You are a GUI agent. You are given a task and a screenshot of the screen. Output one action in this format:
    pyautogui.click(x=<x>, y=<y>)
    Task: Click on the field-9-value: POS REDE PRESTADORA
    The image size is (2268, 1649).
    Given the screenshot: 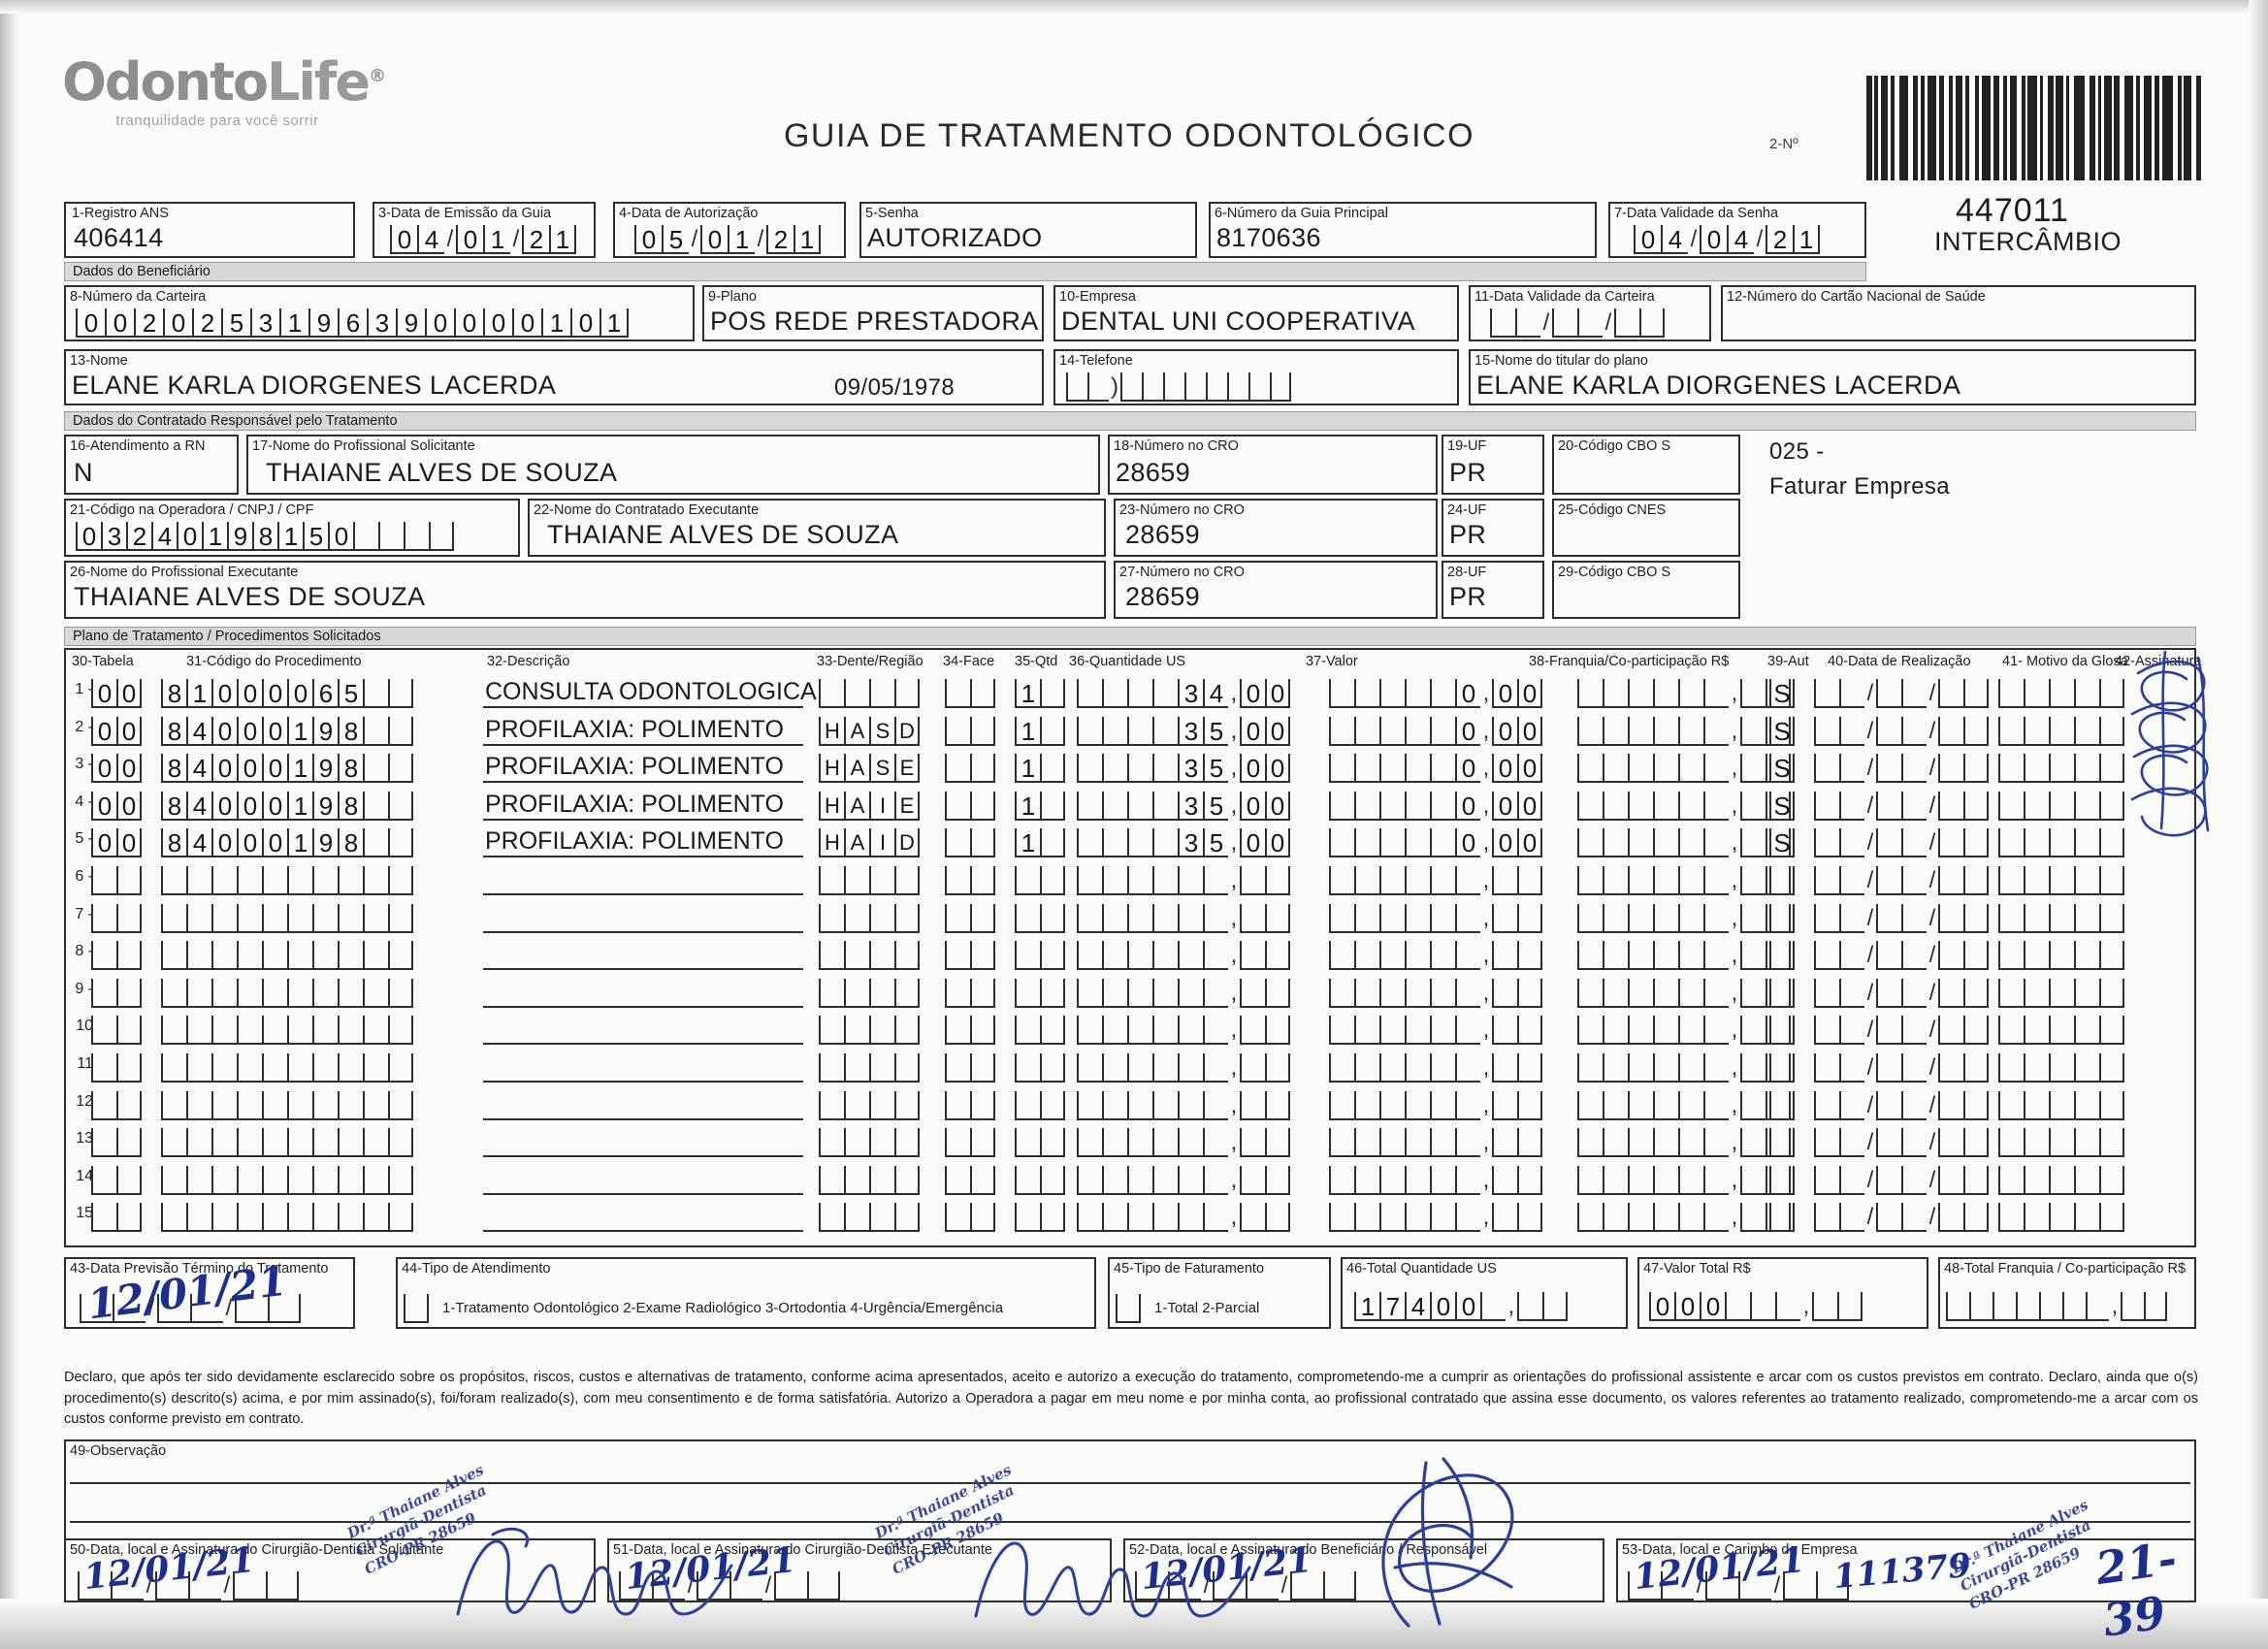 What is the action you would take?
    pyautogui.click(x=874, y=321)
    